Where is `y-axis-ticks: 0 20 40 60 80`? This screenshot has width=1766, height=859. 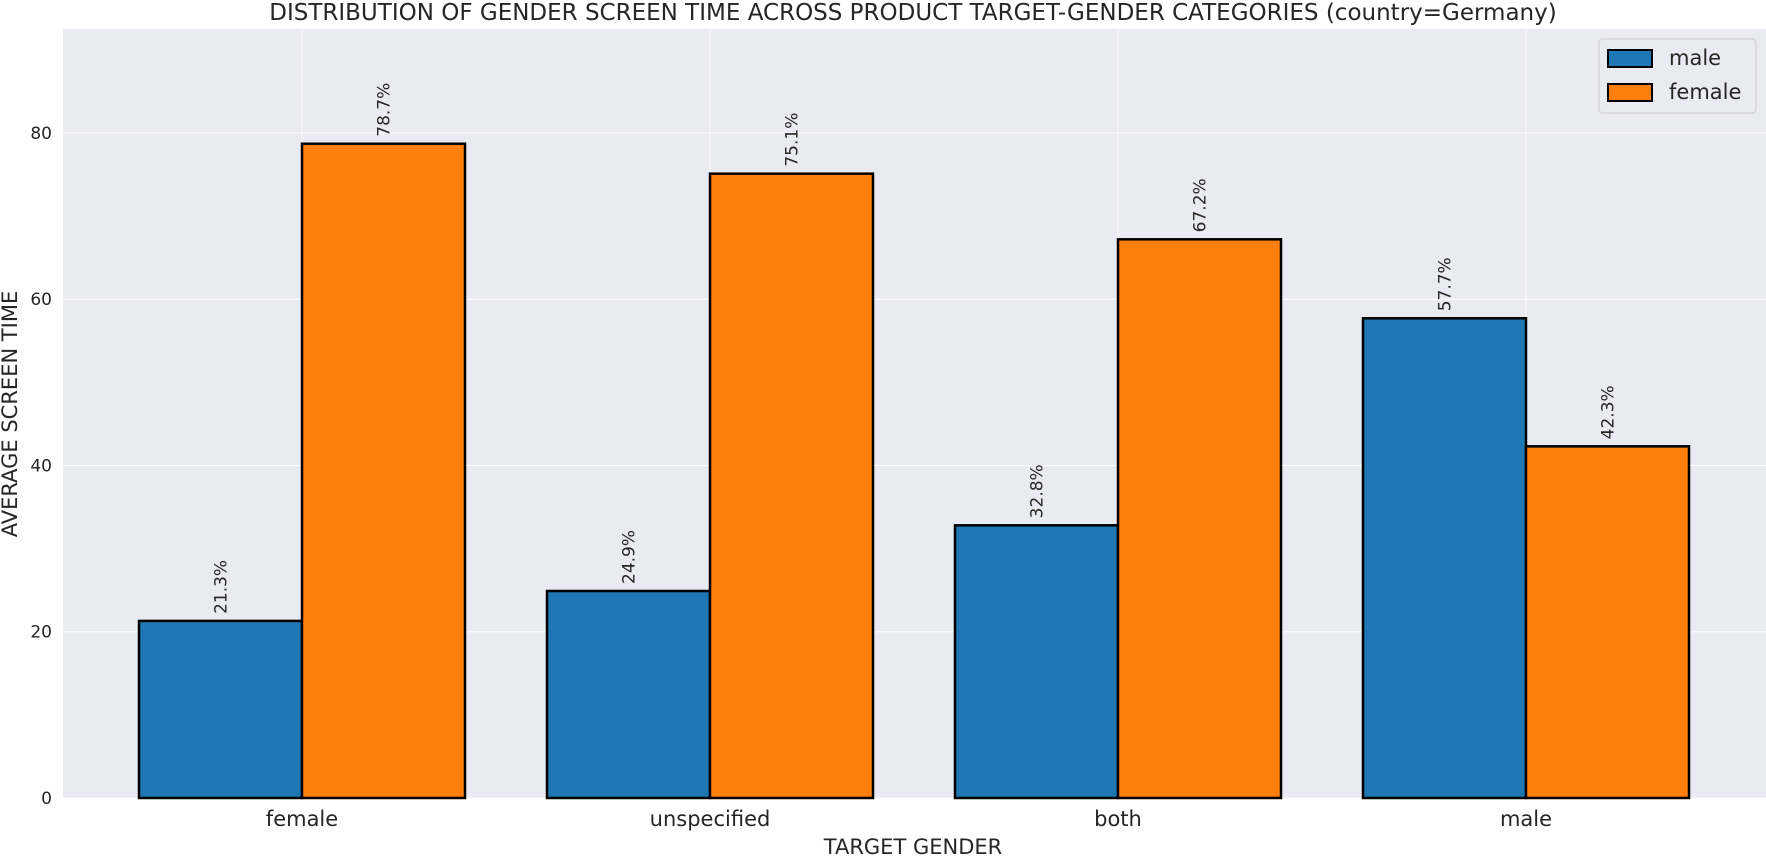
y-axis-ticks: 0 20 40 60 80 is located at coordinates (41, 466).